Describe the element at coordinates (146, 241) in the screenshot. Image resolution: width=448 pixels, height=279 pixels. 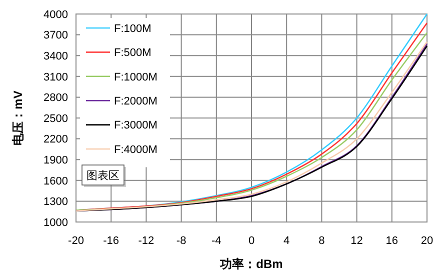
I see `x-tick-label: -12` at that location.